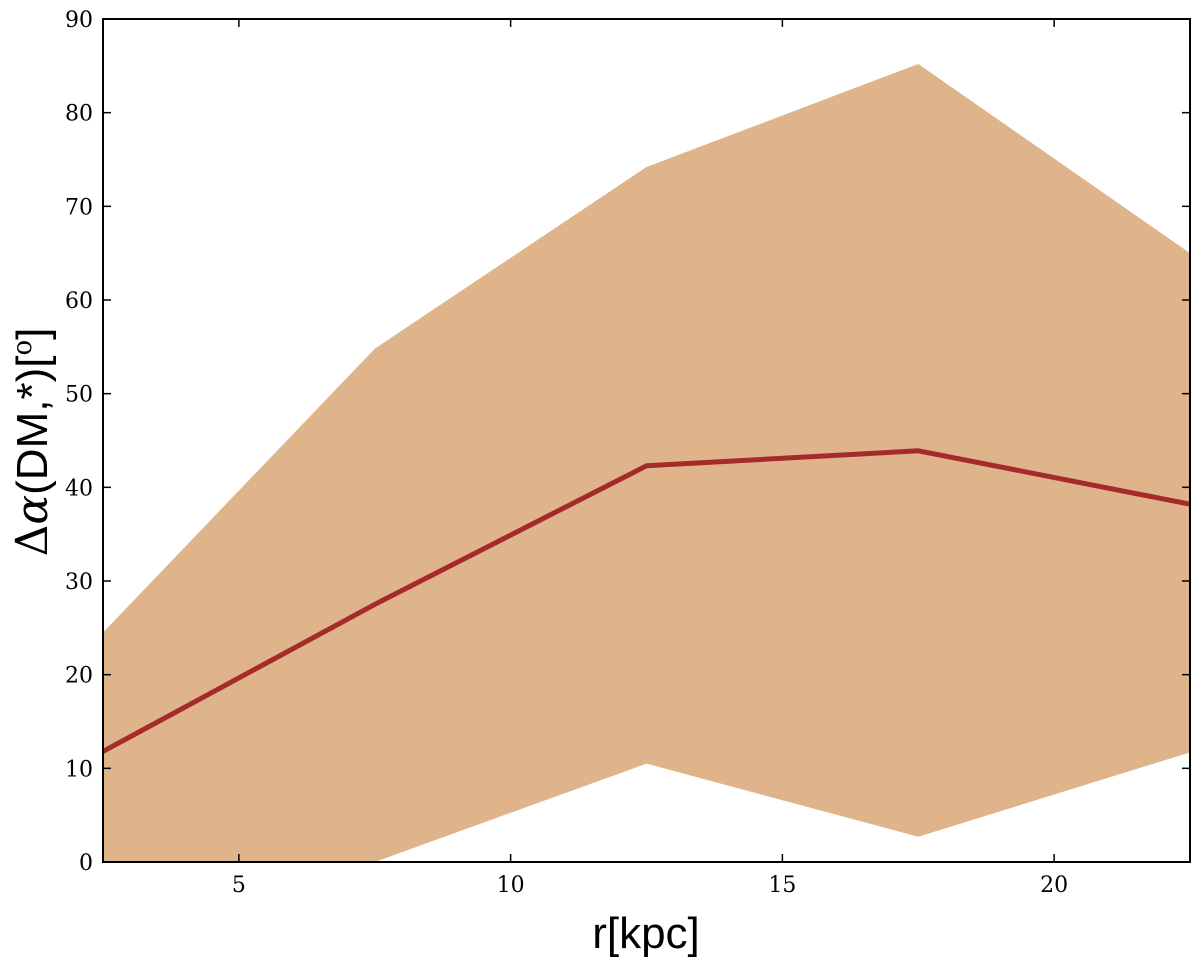 This screenshot has height=968, width=1200. I want to click on y-tick-label: 10, so click(79, 769).